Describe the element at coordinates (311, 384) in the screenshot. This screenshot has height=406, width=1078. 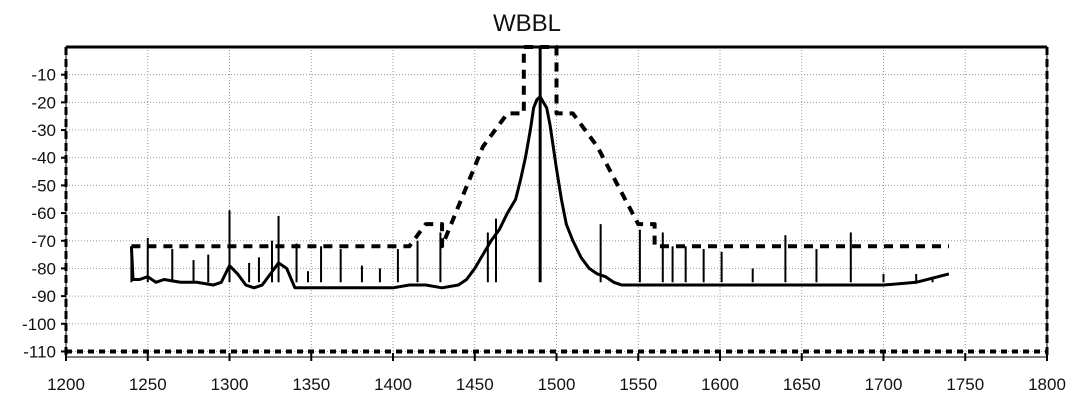
I see `x-tick-label: 1350` at that location.